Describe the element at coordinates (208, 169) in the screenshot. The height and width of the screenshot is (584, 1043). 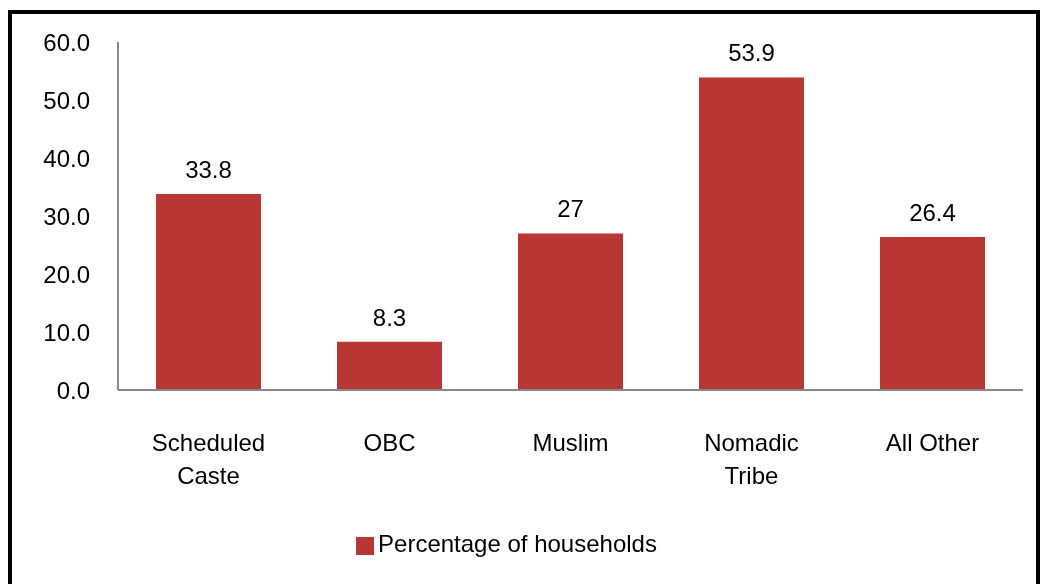
I see `data-label: 33.8` at that location.